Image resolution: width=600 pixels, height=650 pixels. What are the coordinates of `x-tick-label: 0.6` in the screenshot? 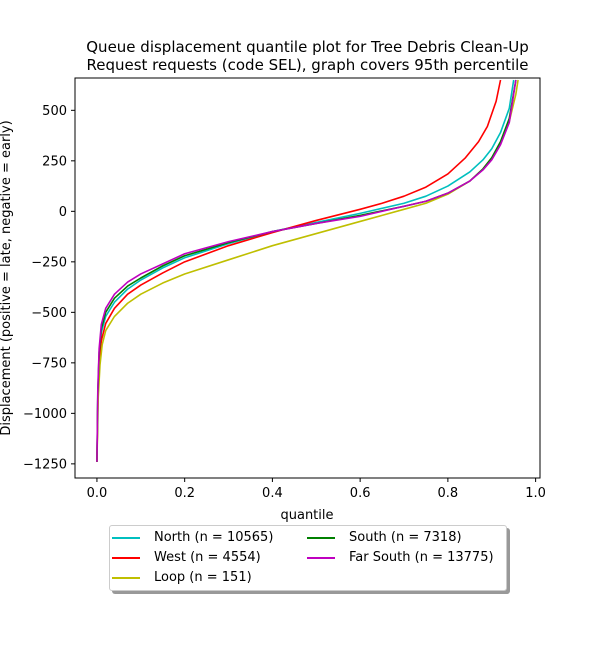 It's located at (360, 493).